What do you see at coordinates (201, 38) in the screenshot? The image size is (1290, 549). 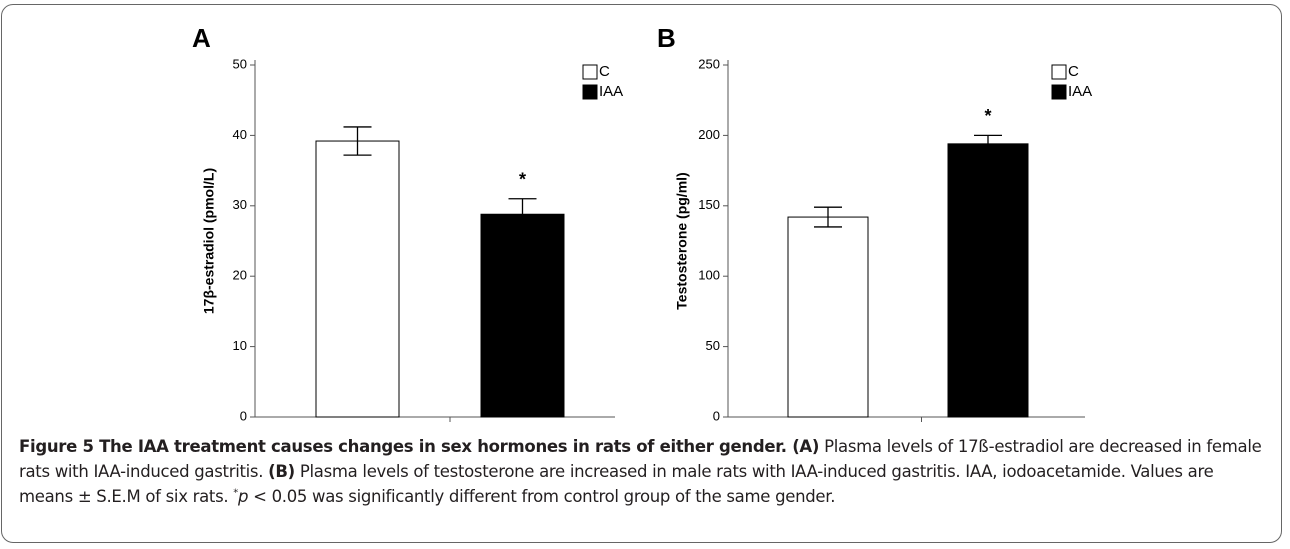 I see `panel-label: A` at bounding box center [201, 38].